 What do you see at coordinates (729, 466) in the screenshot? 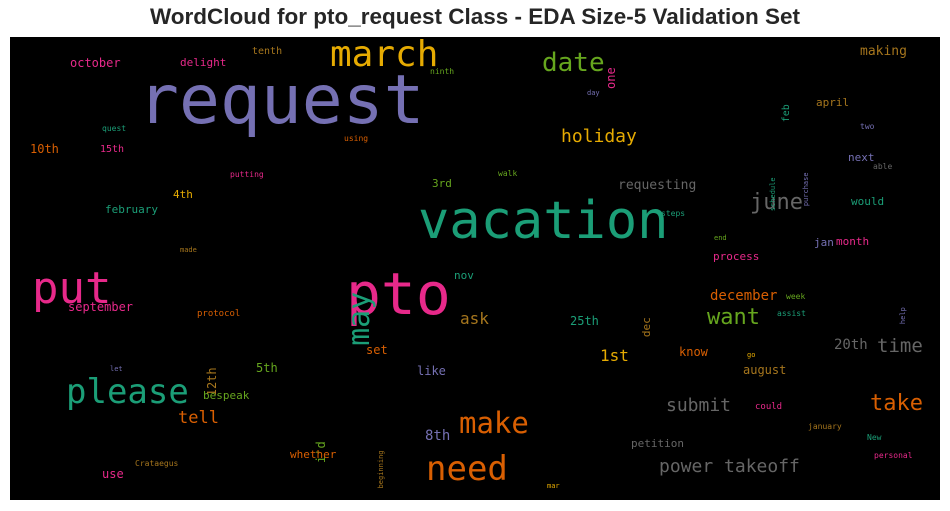
I see `word-power-takeoff: power takeoff` at bounding box center [729, 466].